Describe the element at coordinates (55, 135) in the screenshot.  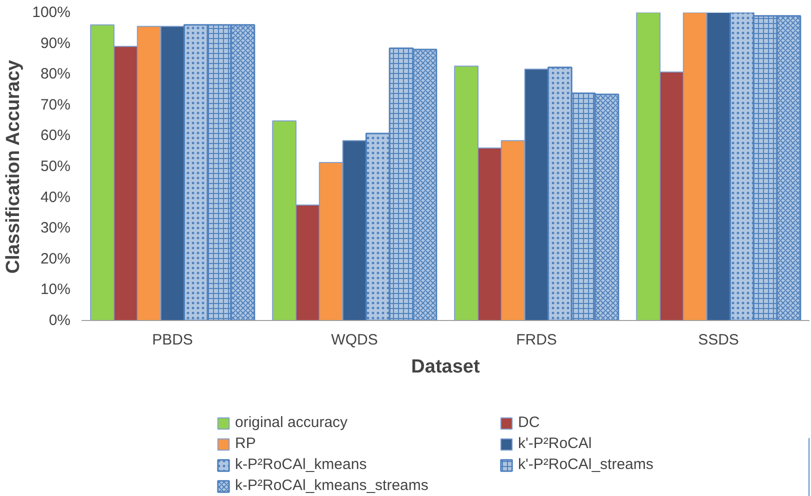
I see `y-tick-label: 60%` at that location.